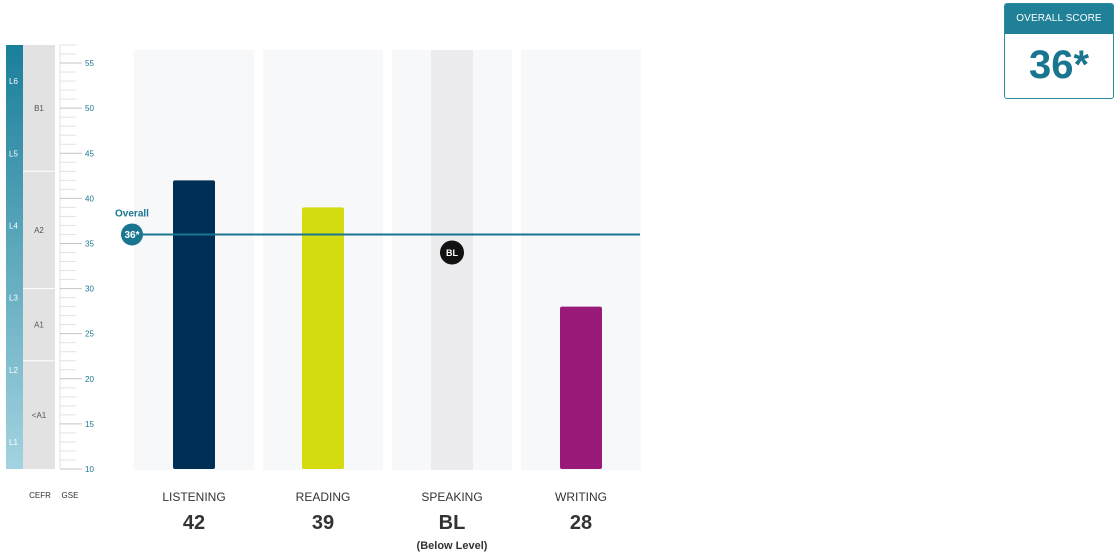 This screenshot has width=1115, height=553. I want to click on score-label-speaking: BL, so click(452, 523).